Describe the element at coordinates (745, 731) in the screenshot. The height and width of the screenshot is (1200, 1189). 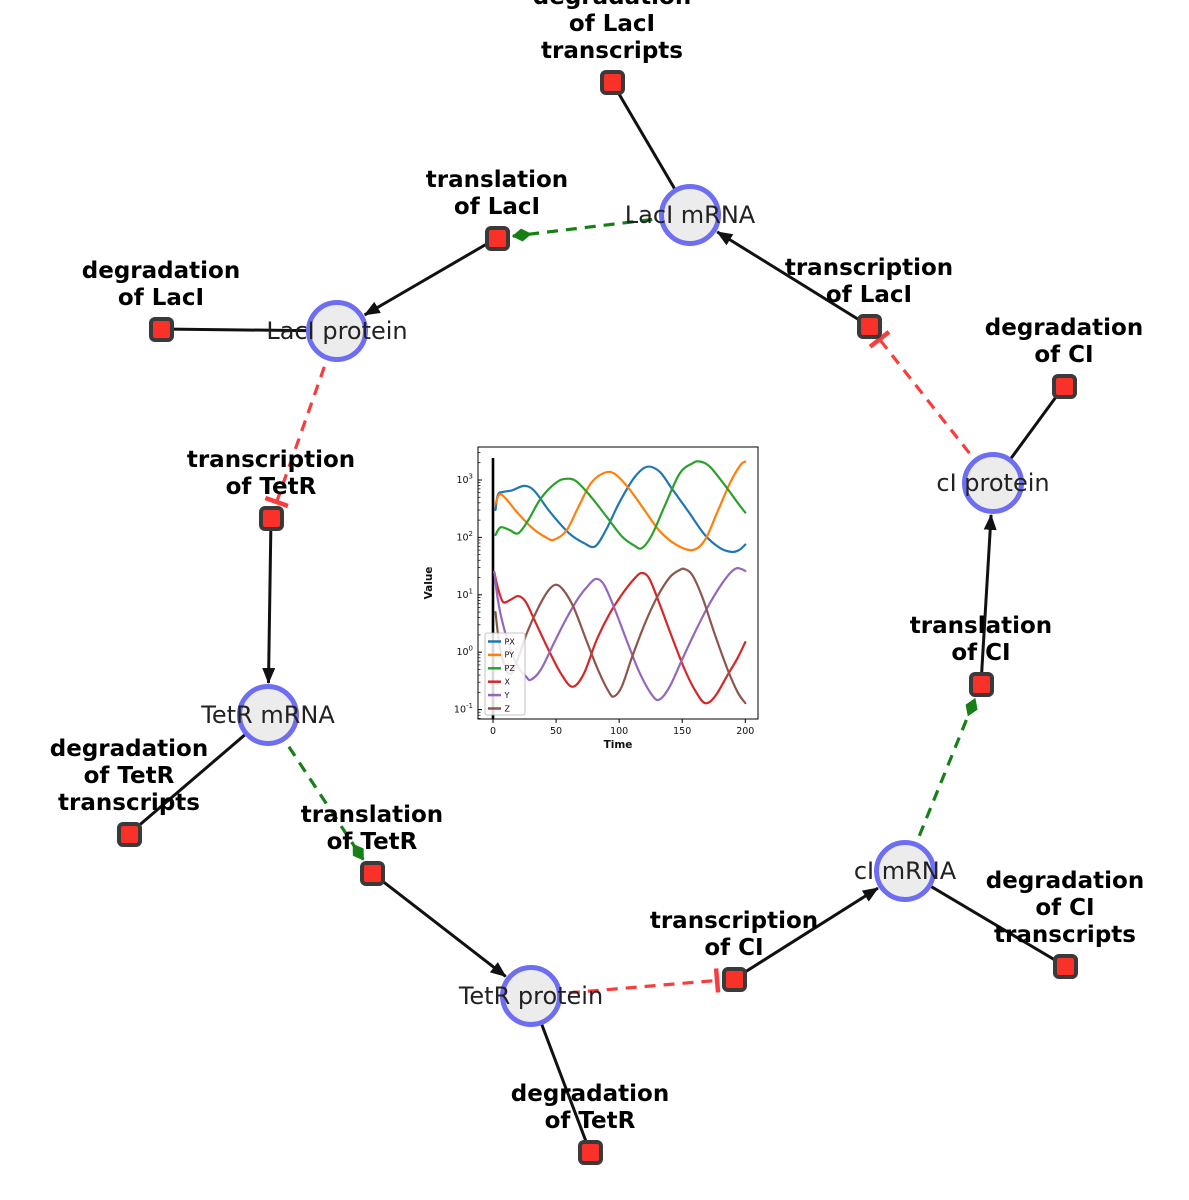
I see `svg-text: 200` at that location.